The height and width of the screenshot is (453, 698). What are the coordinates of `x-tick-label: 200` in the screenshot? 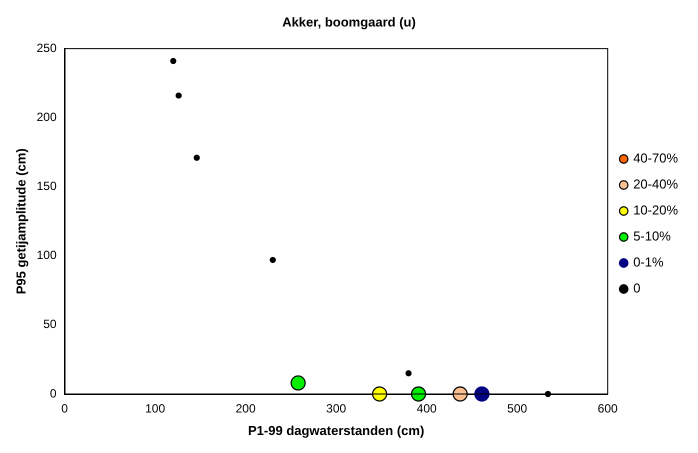 It's located at (246, 409).